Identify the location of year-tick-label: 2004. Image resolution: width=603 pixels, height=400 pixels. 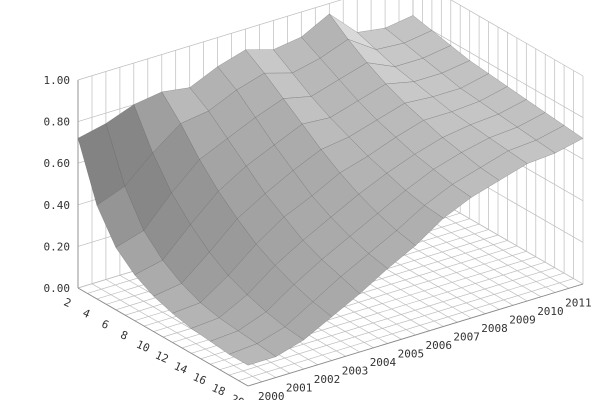
(383, 362).